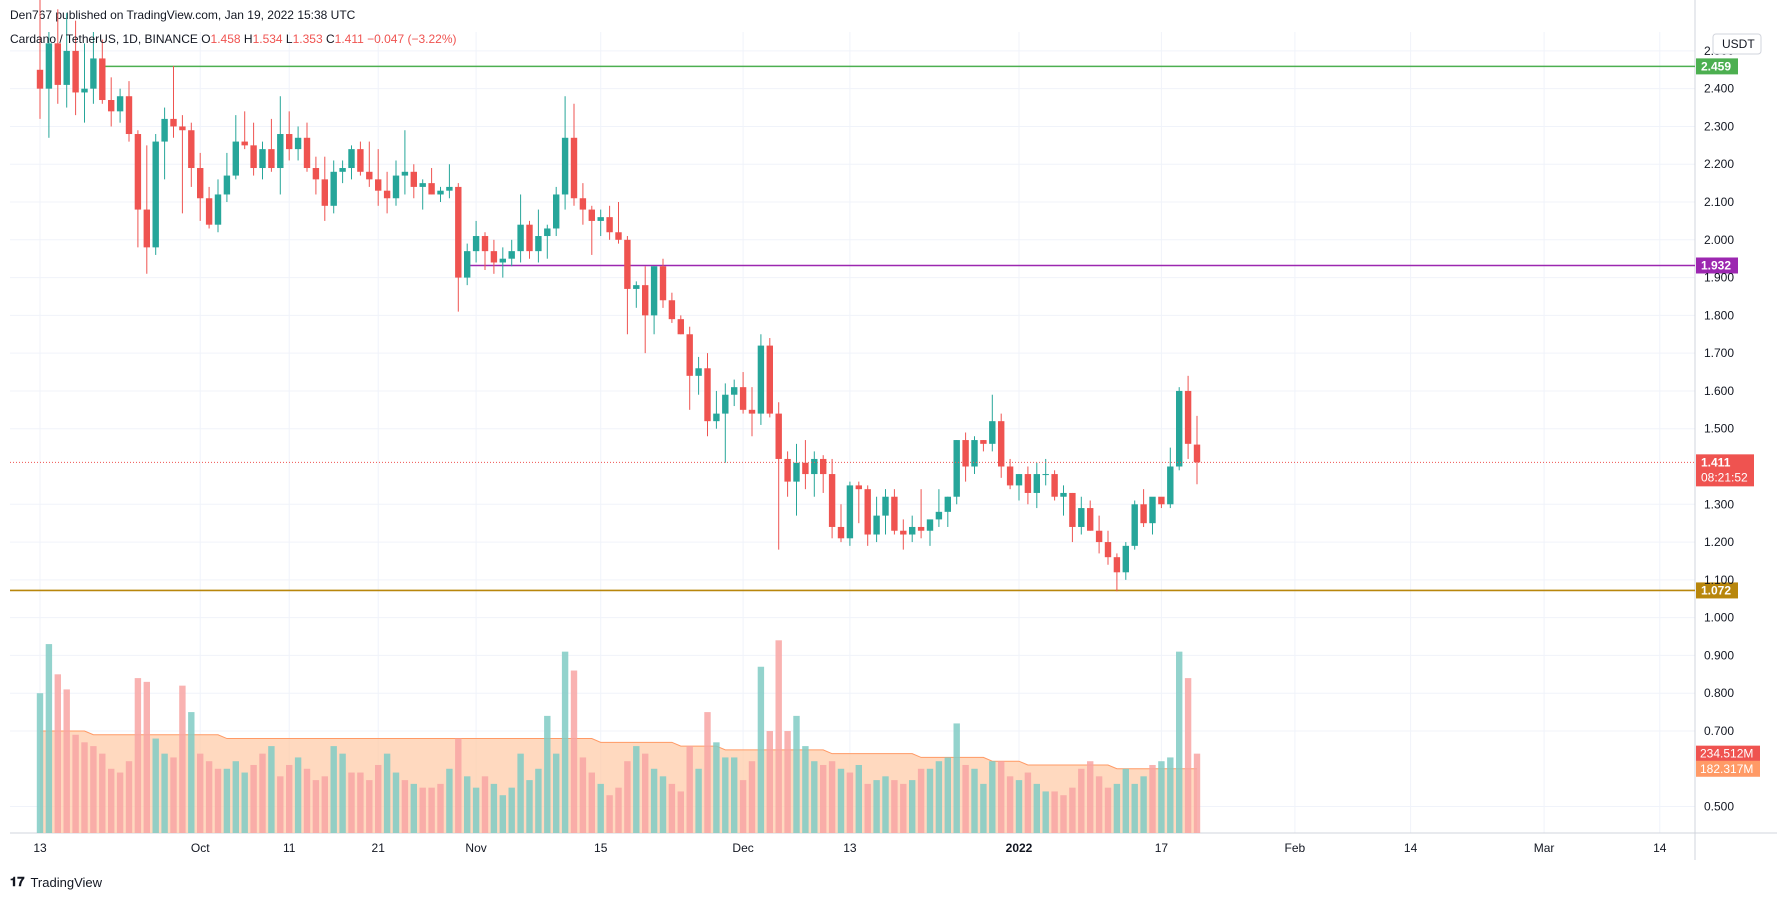  Describe the element at coordinates (66, 882) in the screenshot. I see `tradingview-brand: TradingView` at that location.